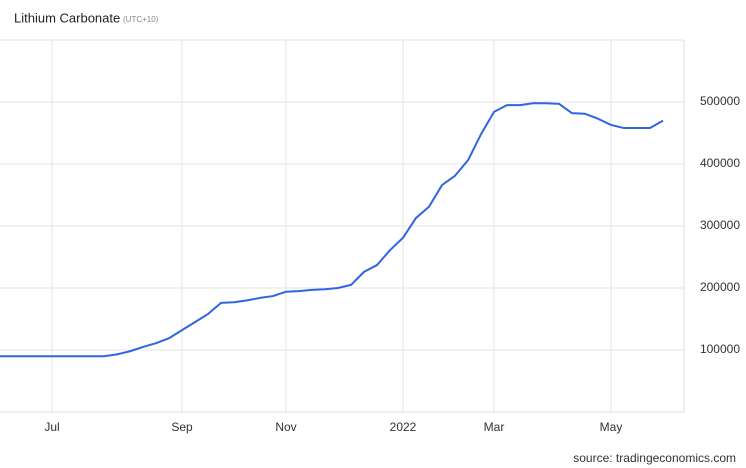 Image resolution: width=746 pixels, height=468 pixels. What do you see at coordinates (141, 19) in the screenshot?
I see `chart-subtitle: (UTC+10)` at bounding box center [141, 19].